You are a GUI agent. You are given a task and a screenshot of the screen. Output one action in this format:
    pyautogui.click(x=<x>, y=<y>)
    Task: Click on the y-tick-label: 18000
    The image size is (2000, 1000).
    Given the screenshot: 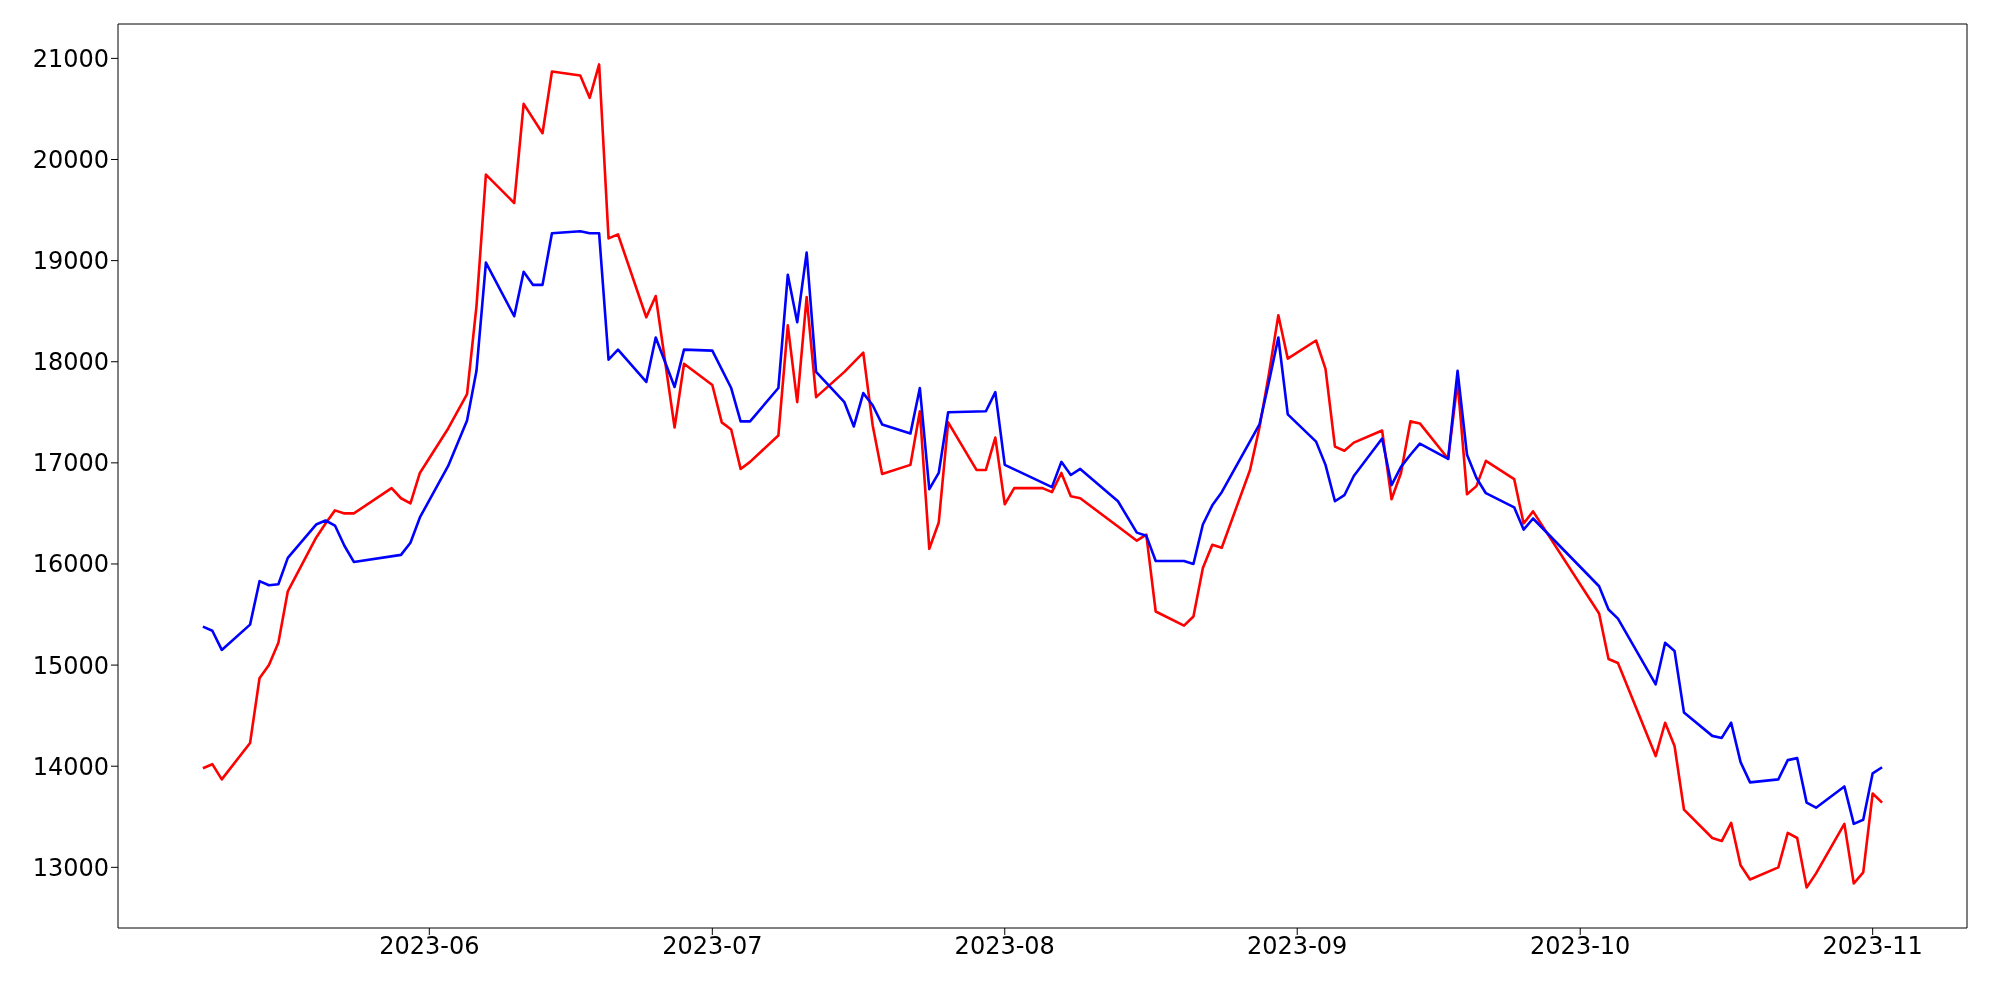 What is the action you would take?
    pyautogui.click(x=70, y=362)
    